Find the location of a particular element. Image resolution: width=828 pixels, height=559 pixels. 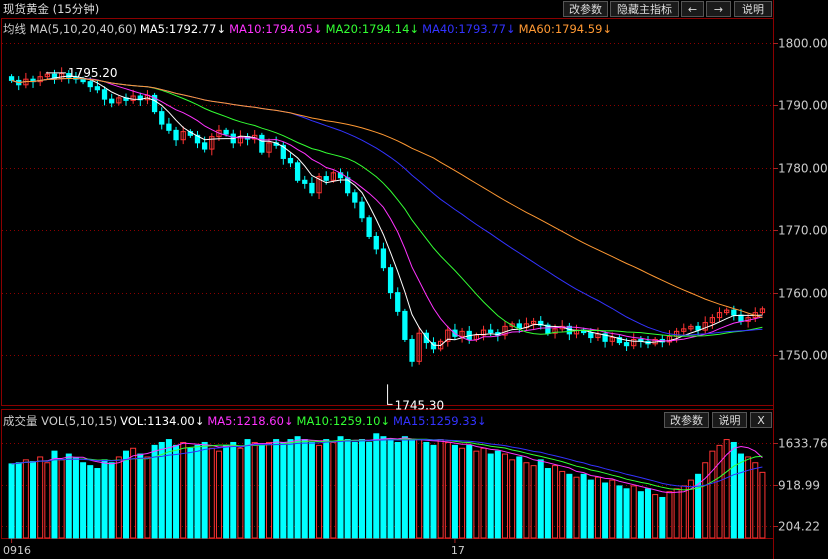

x-tick-label: 17 is located at coordinates (458, 550).